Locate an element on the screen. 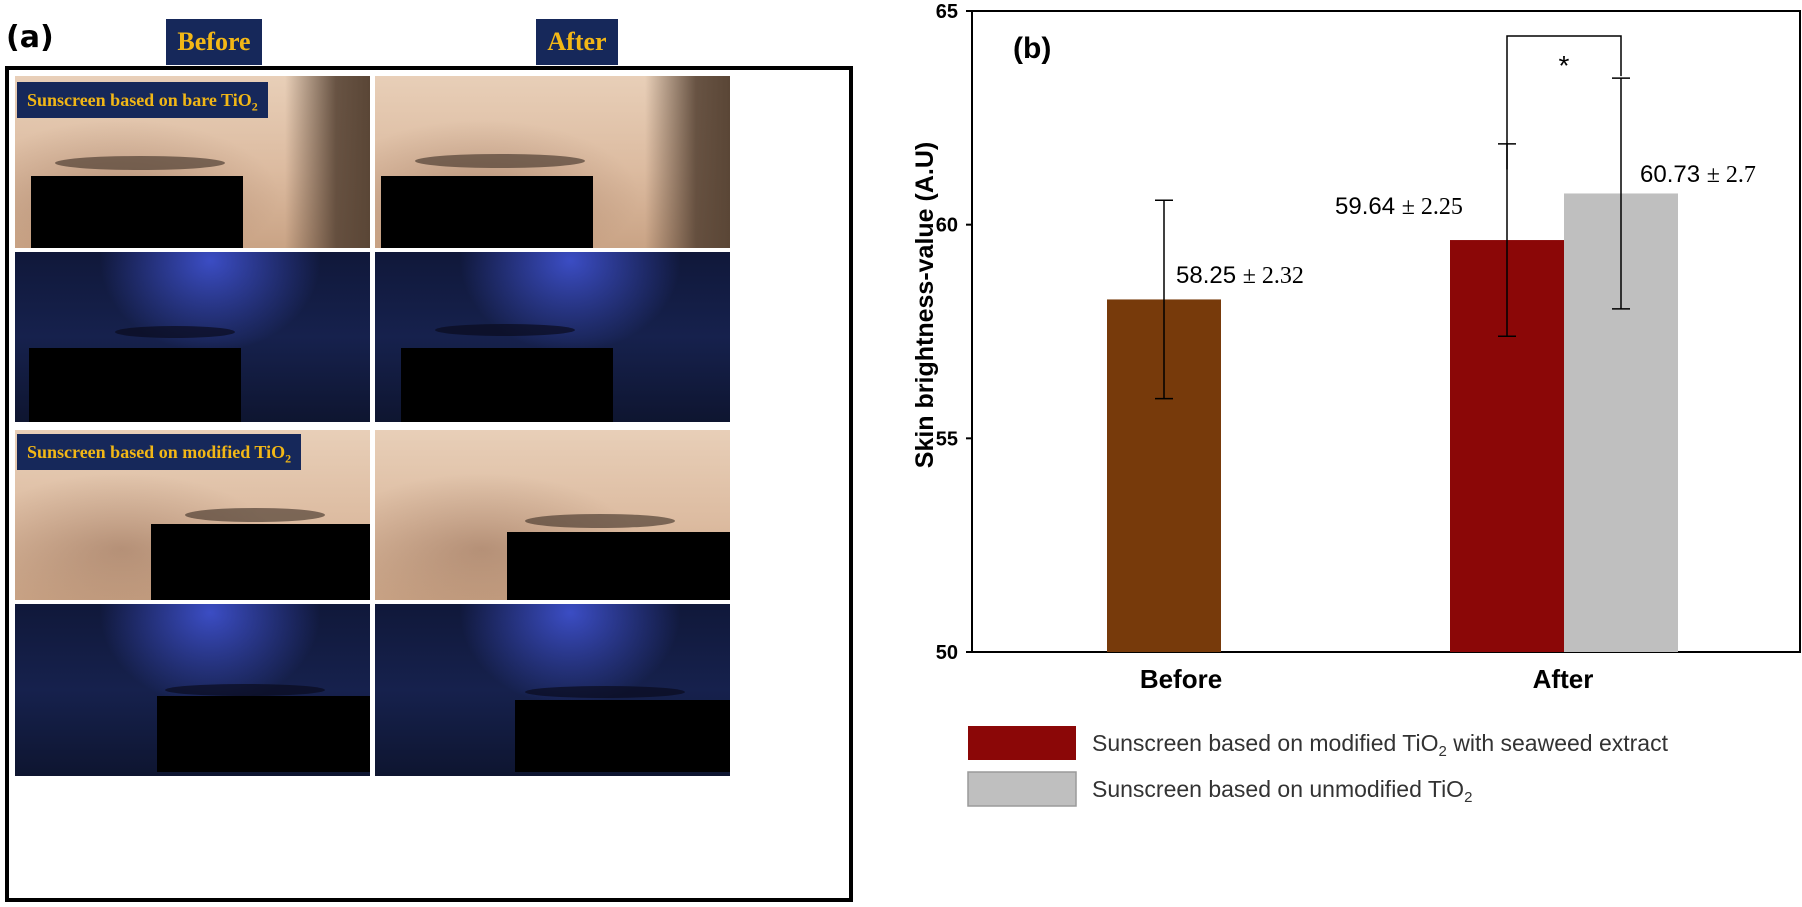 The image size is (1802, 907). legend-text: Sunscreen based on modified TiO is located at coordinates (1265, 743).